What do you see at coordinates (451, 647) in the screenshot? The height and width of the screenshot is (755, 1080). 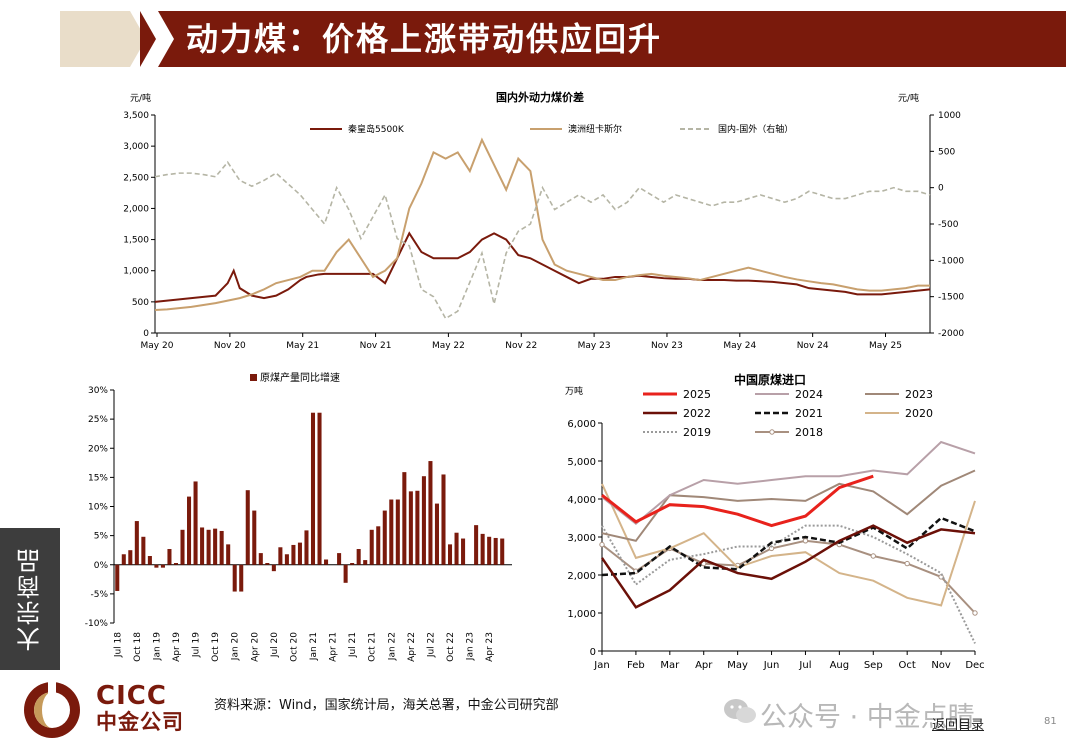 I see `x-tick-label: Oct 22` at bounding box center [451, 647].